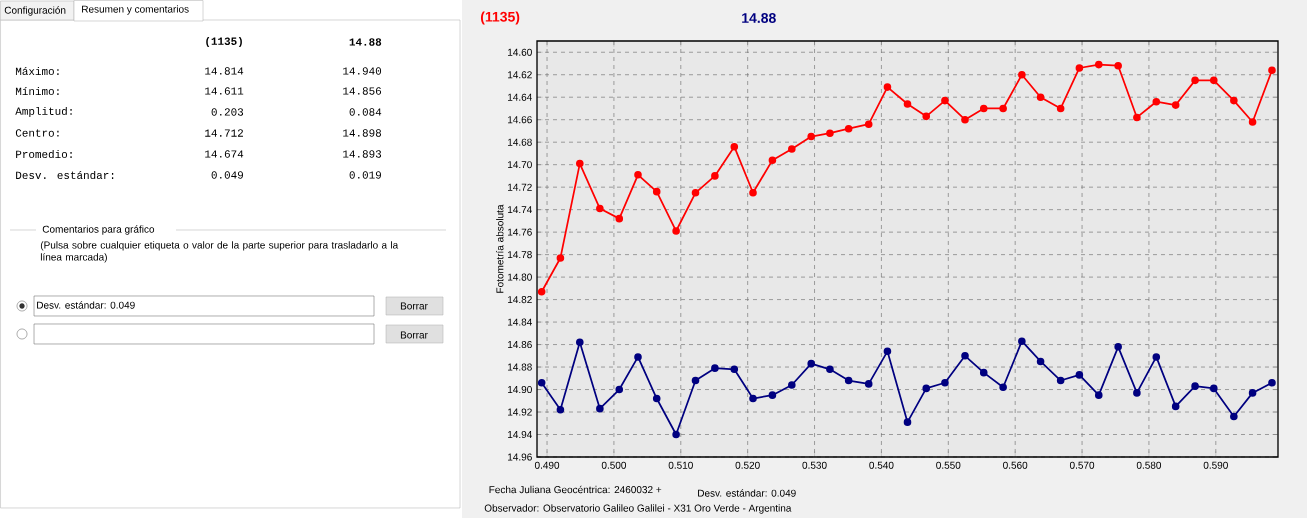  I want to click on y-tick-label: 14.90, so click(520, 389).